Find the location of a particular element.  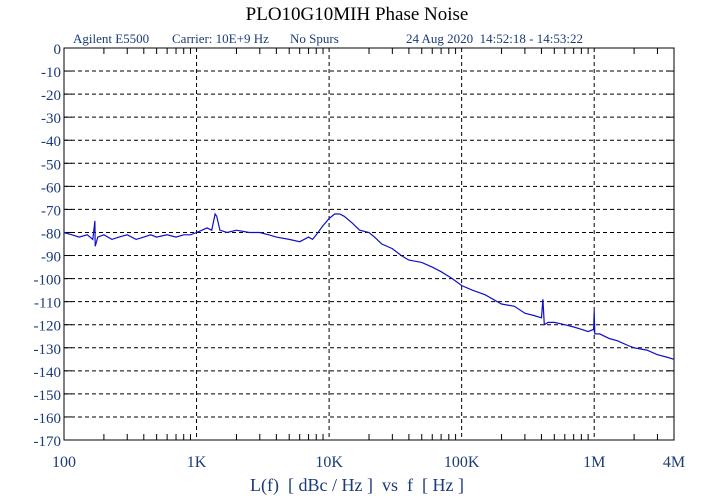

x-axis-label: L(f) [ dBc / Hz ] vs f [ Hz ] is located at coordinates (357, 485).